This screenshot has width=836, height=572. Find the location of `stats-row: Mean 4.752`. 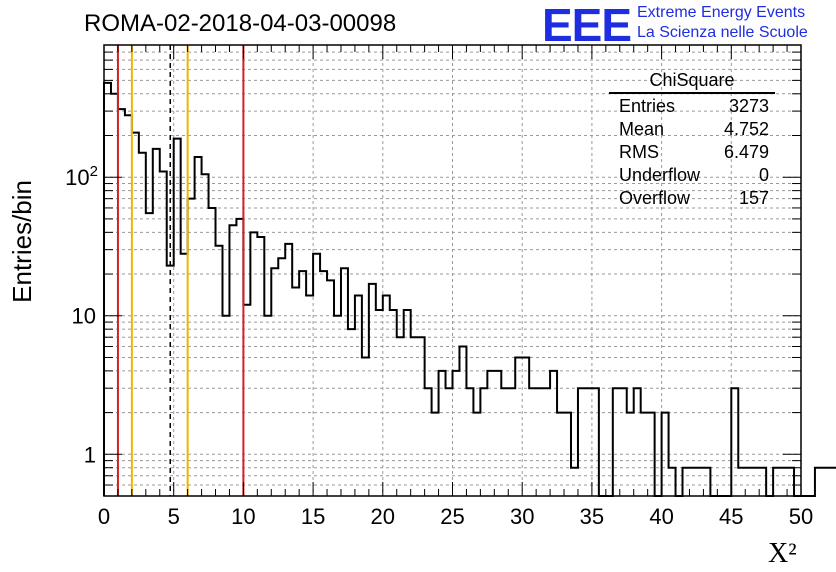

stats-row: Mean 4.752 is located at coordinates (692, 129).